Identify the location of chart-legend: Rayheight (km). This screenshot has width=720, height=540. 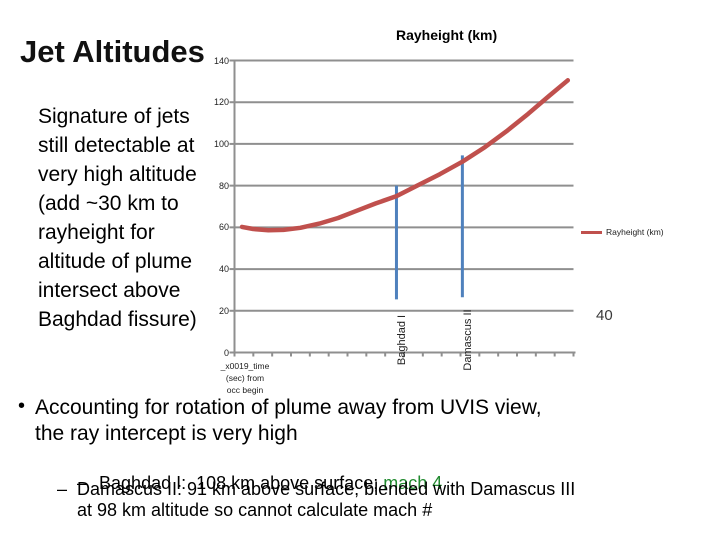
(622, 232).